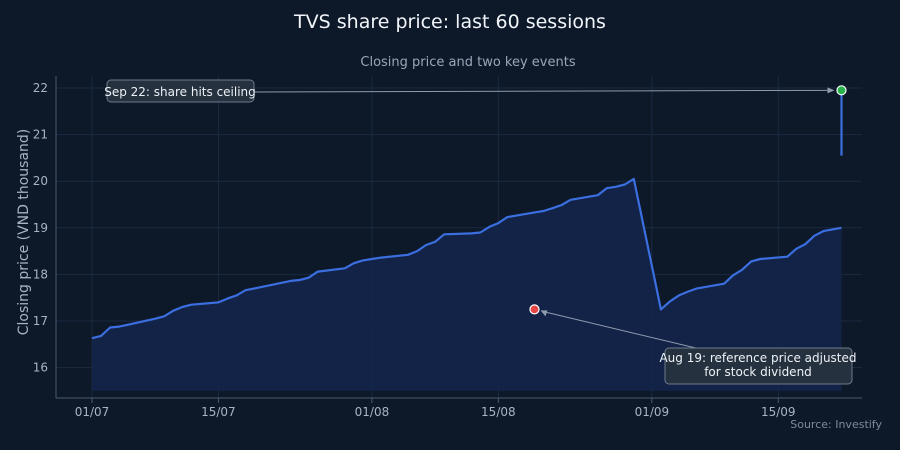 The width and height of the screenshot is (900, 450). I want to click on ceiling-marker, so click(841, 90).